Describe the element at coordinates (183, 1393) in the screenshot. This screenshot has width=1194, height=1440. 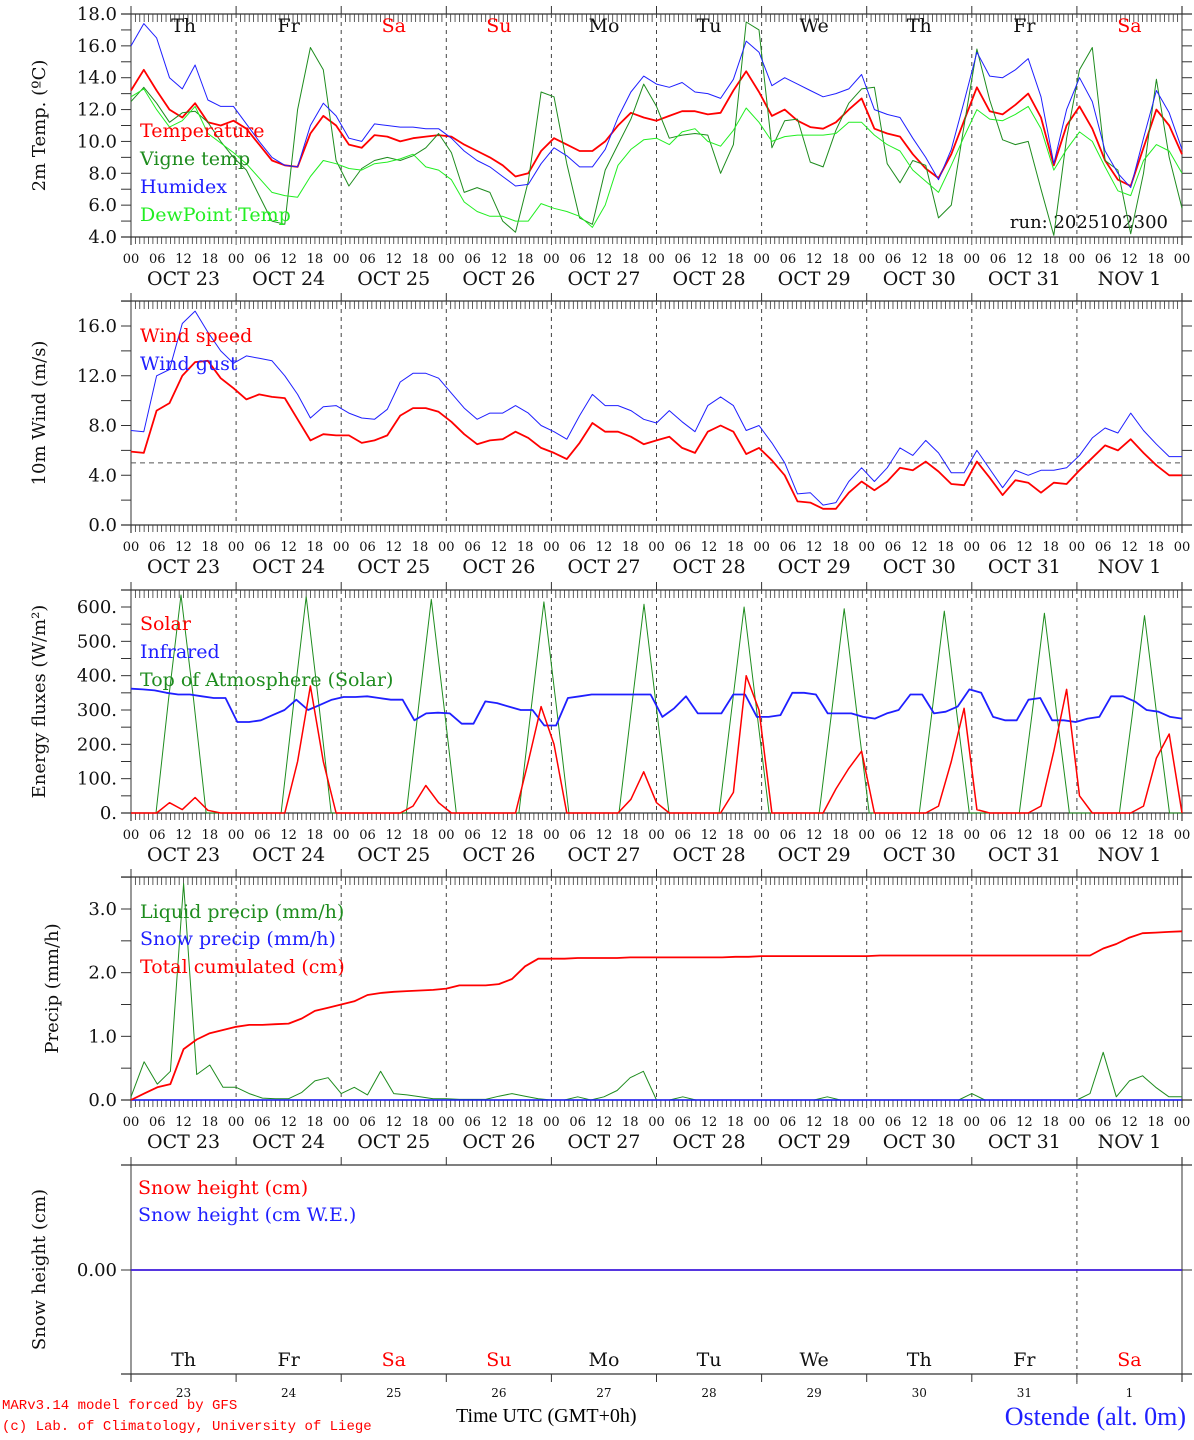
I see `day-number: 23` at that location.